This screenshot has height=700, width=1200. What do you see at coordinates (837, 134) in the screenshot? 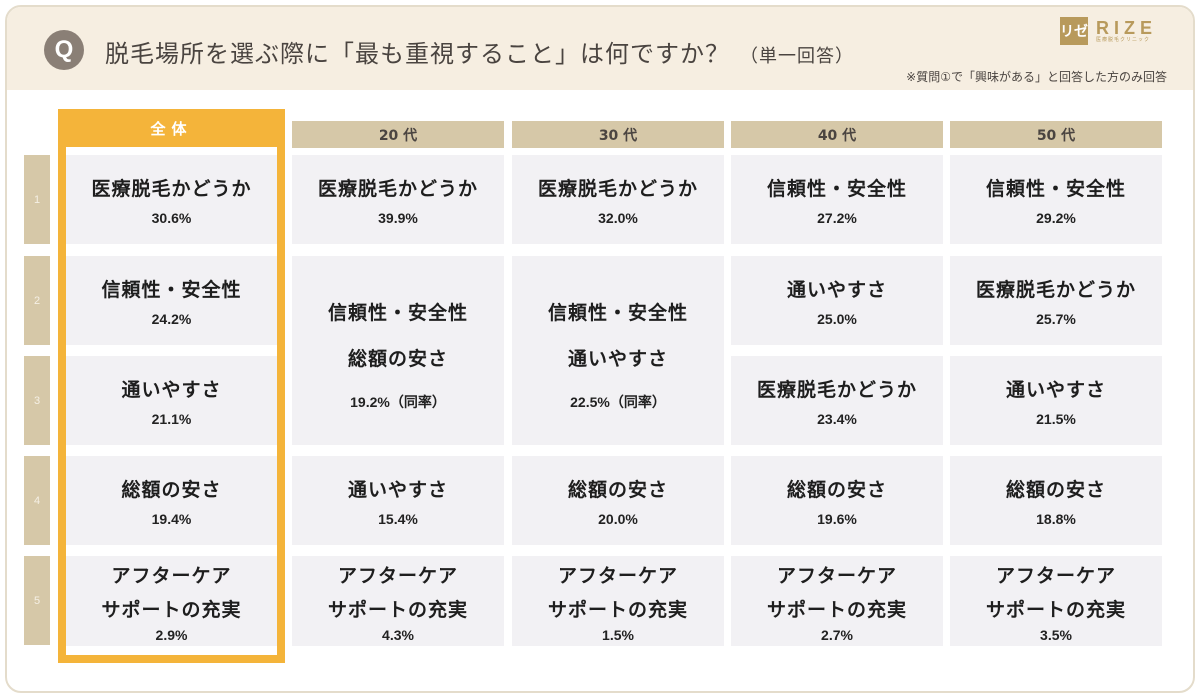
I see `column-header-40s: 40 代` at bounding box center [837, 134].